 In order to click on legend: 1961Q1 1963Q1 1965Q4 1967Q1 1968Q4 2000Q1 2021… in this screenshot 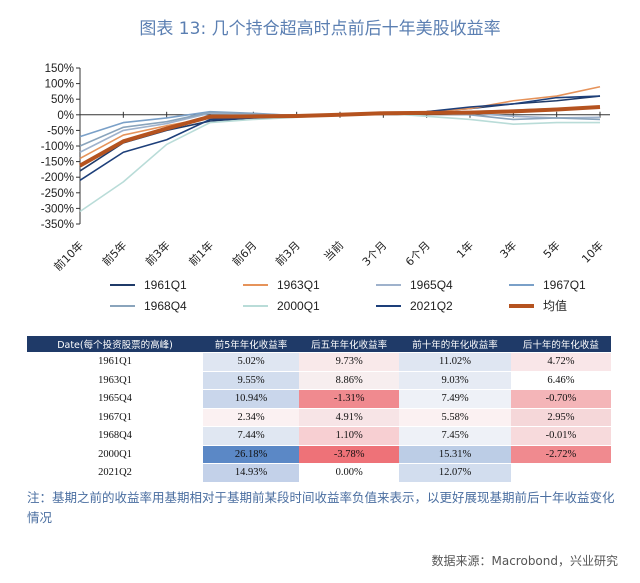, I will do `click(348, 295)`.